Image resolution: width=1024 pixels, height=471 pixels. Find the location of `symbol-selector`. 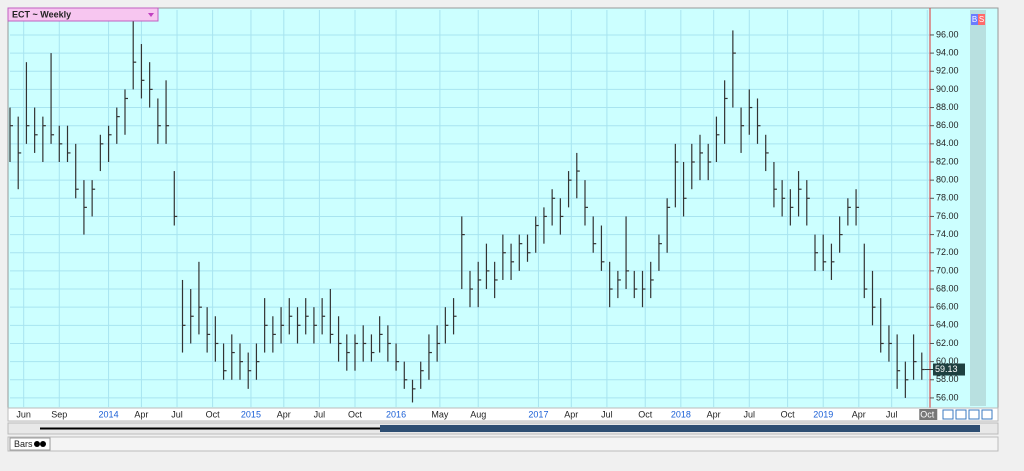

symbol-selector is located at coordinates (83, 14).